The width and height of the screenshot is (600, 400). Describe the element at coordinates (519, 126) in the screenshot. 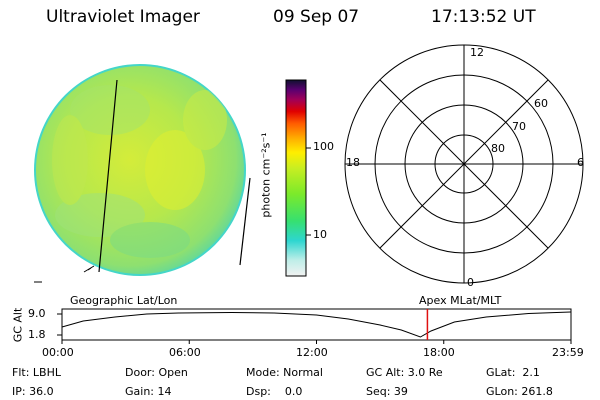

I see `lat-label-70: 70` at that location.